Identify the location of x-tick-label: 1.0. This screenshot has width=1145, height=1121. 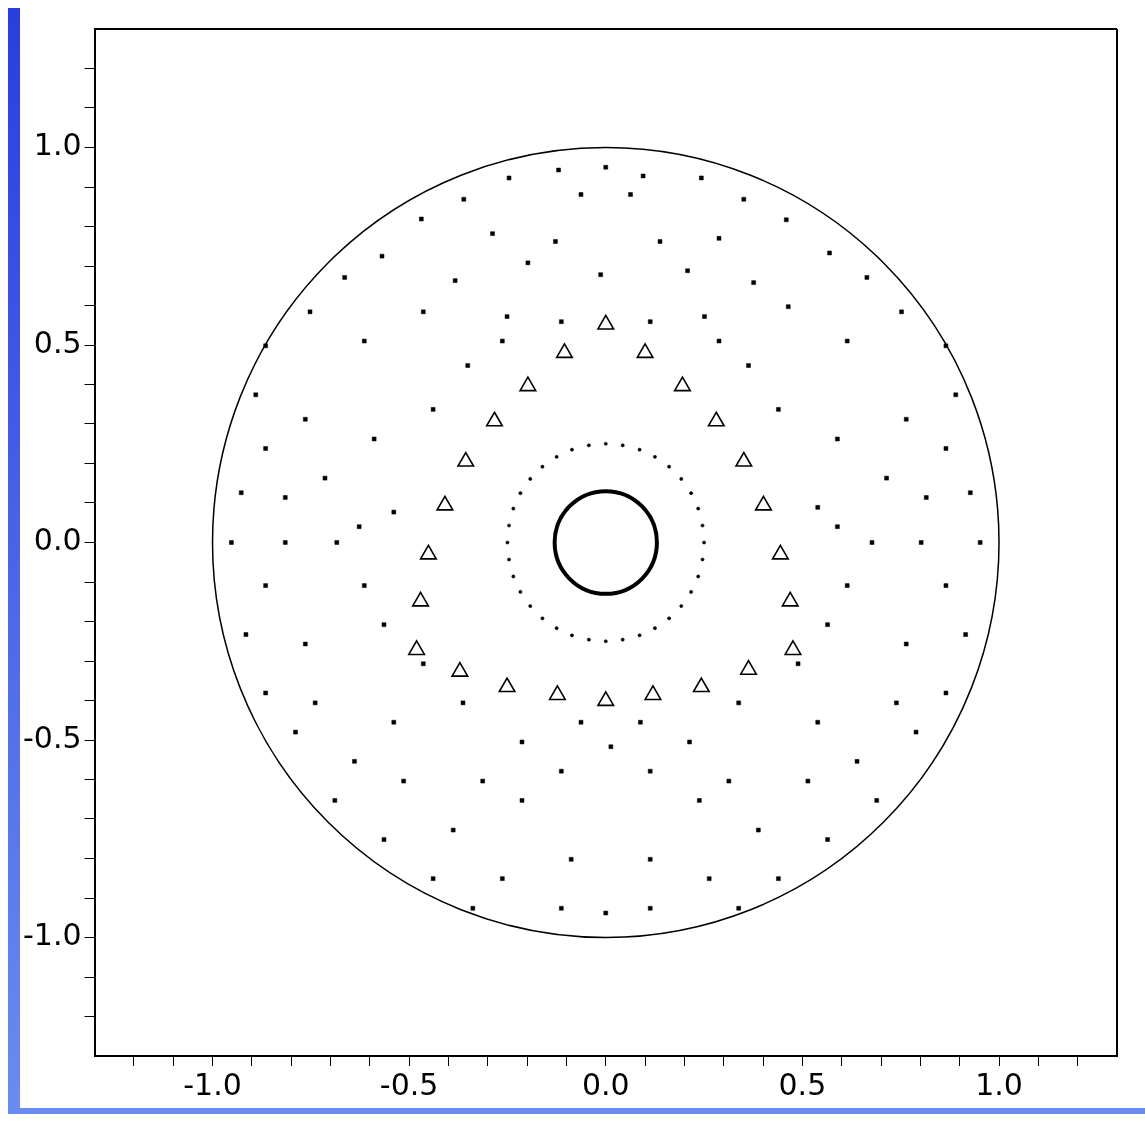
(999, 1084).